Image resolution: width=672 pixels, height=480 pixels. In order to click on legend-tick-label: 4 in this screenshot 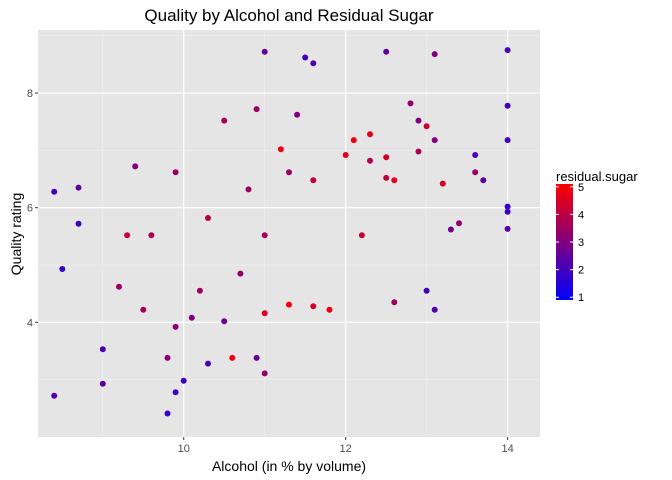, I will do `click(581, 215)`.